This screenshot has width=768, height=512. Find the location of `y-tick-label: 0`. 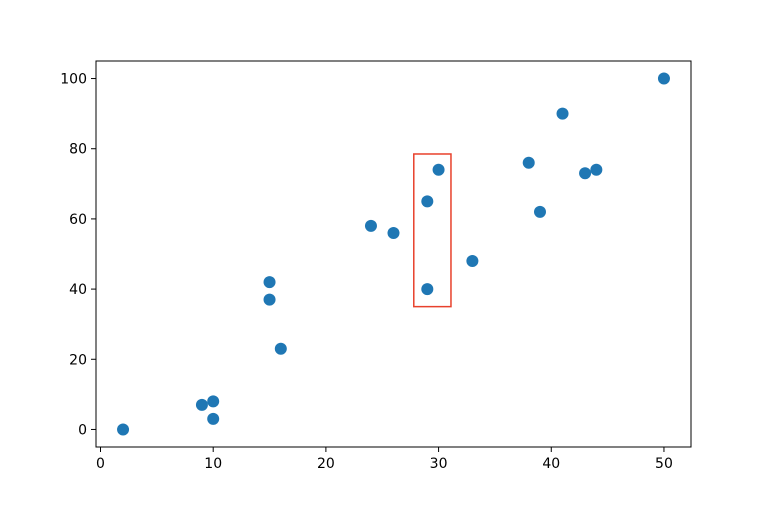

y-tick-label: 0 is located at coordinates (82, 430).